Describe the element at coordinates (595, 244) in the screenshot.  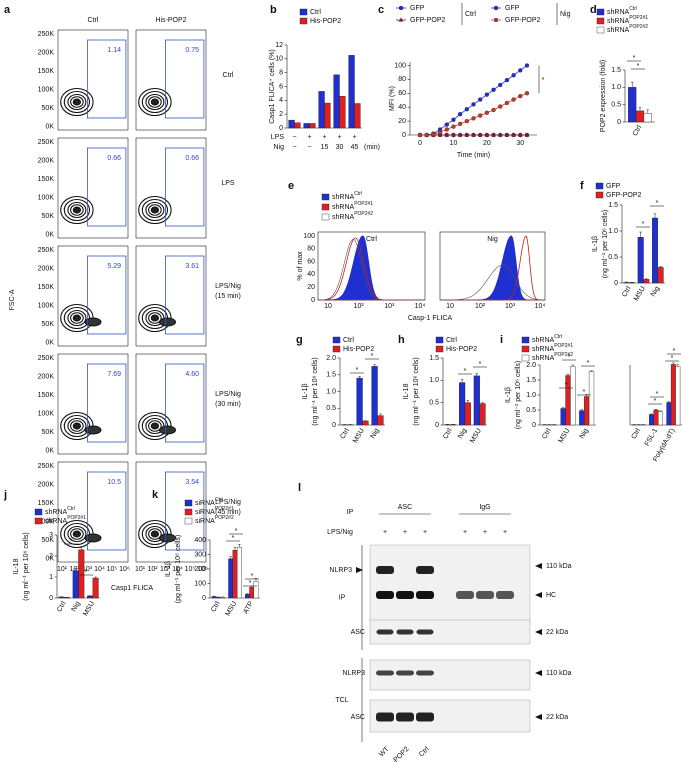
I see `y-axis-label: IL-1β` at that location.